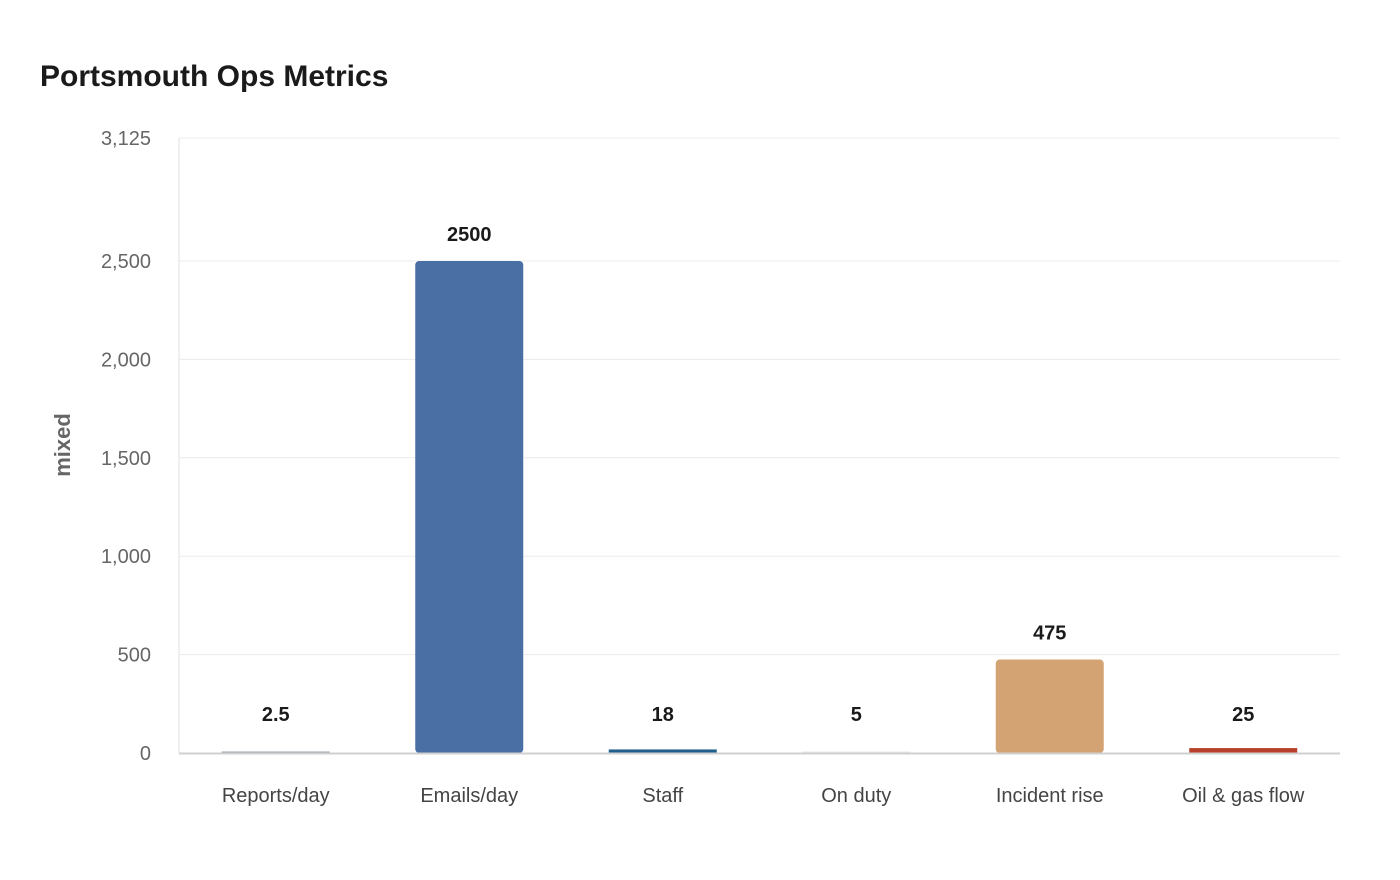 The image size is (1400, 880). What do you see at coordinates (276, 715) in the screenshot?
I see `data-label: 2.5` at bounding box center [276, 715].